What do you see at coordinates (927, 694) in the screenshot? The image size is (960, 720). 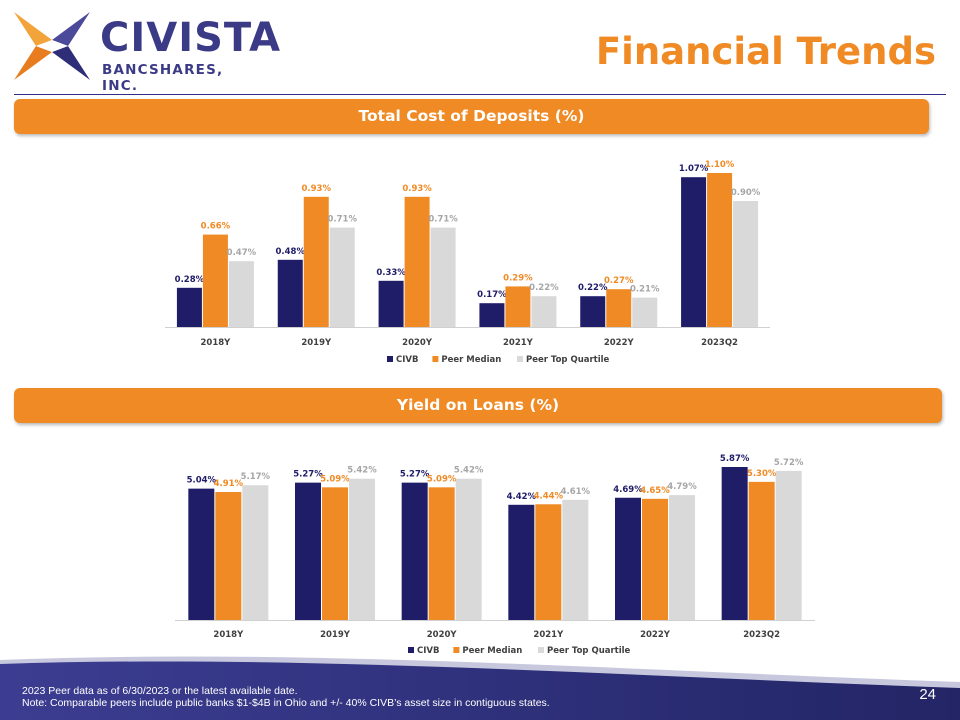 I see `page-number: 24` at bounding box center [927, 694].